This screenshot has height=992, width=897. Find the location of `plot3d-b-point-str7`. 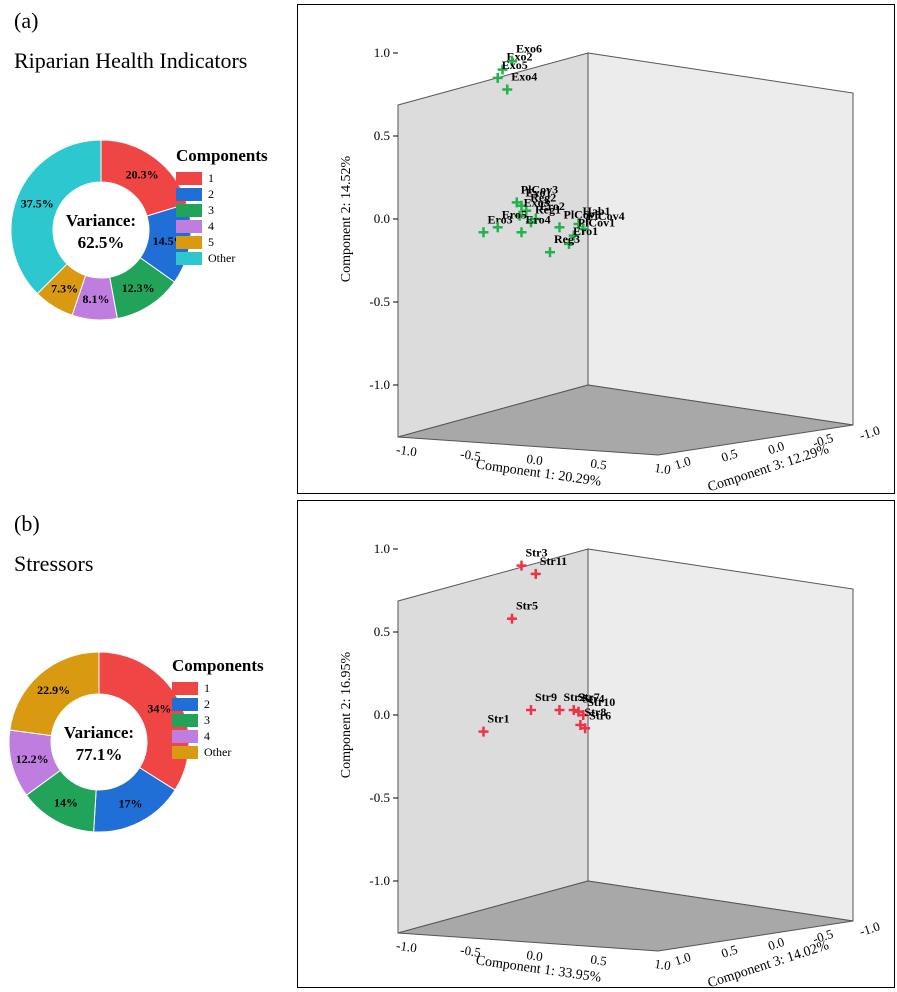

plot3d-b-point-str7 is located at coordinates (573, 710).